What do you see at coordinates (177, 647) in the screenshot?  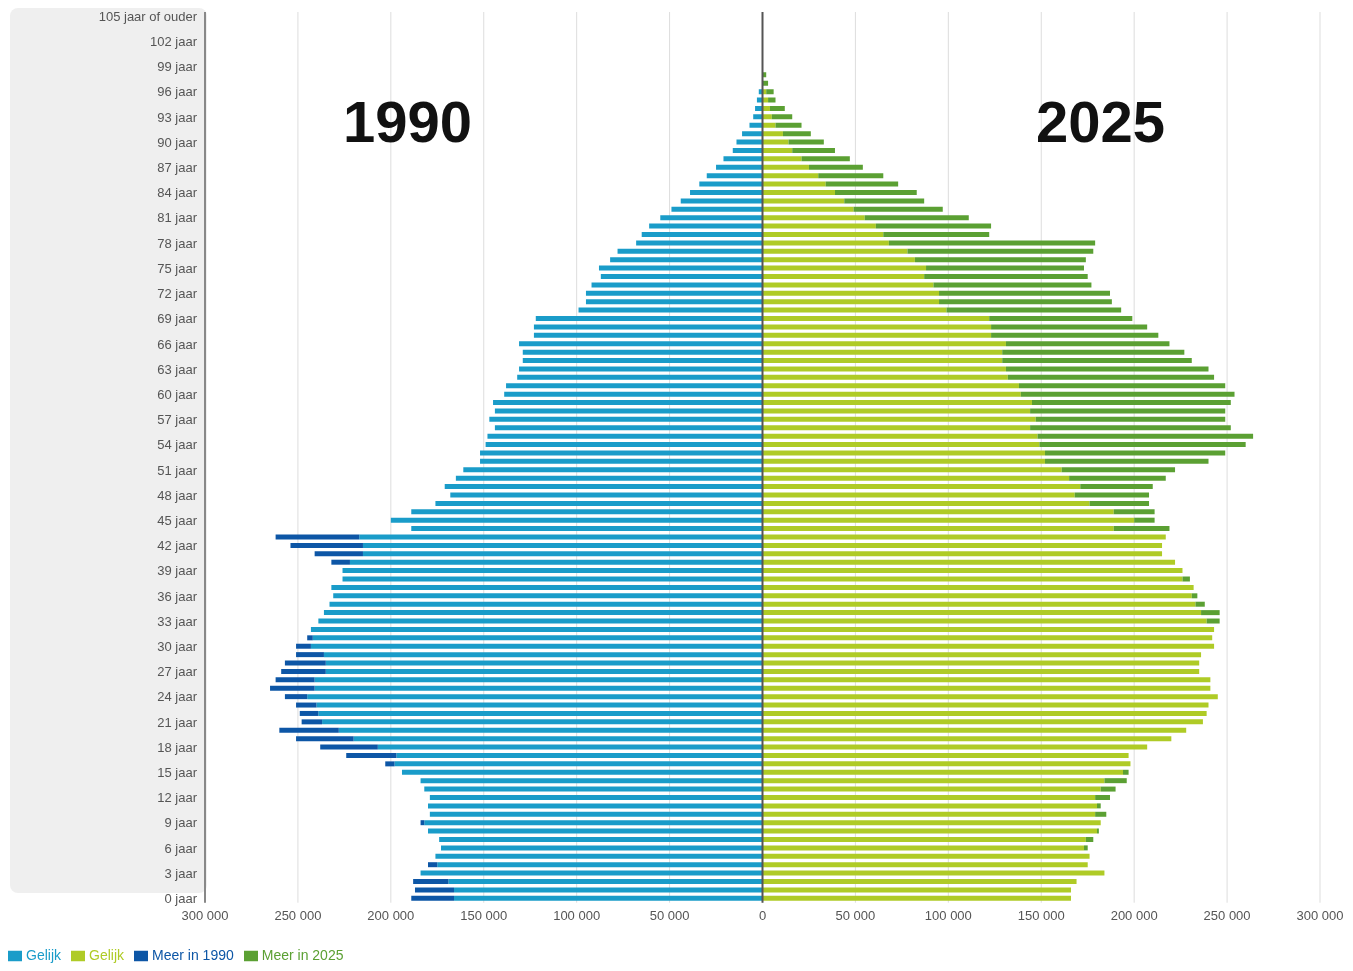 I see `y-tick-label: 30 jaar` at bounding box center [177, 647].